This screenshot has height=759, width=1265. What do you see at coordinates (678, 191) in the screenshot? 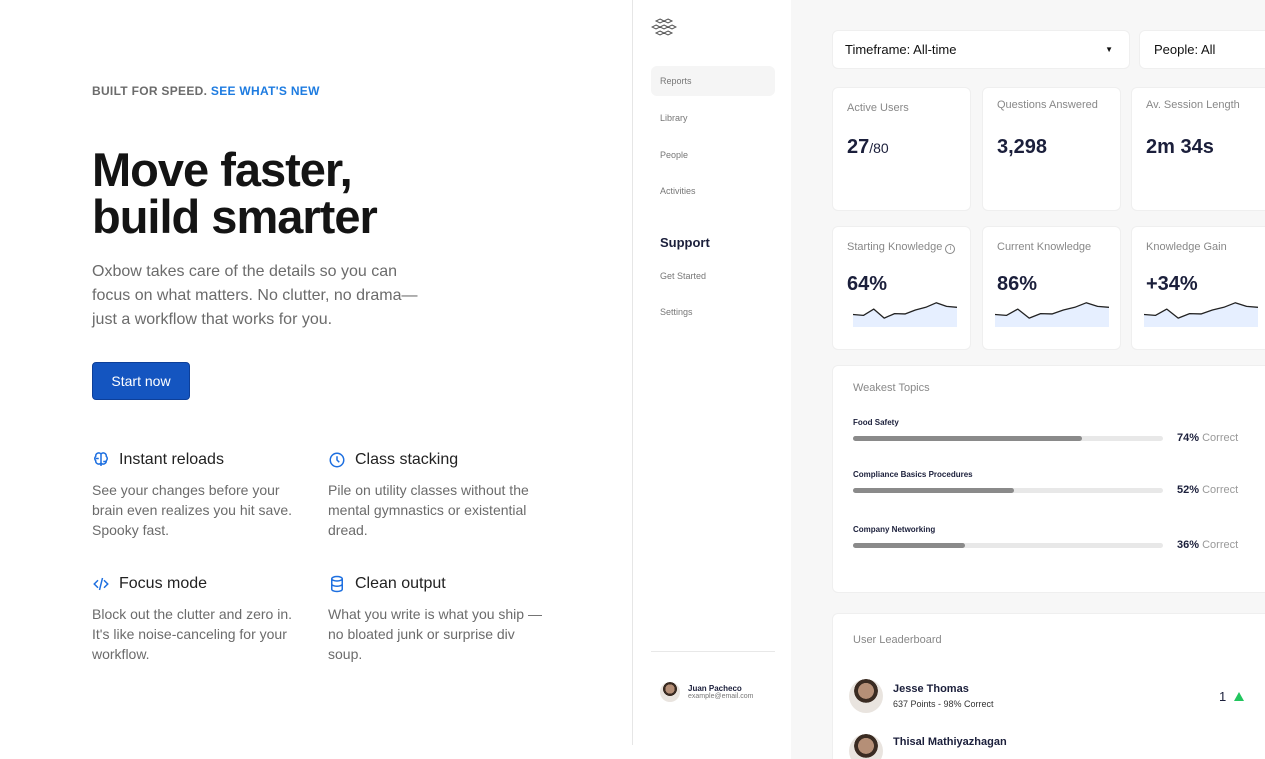
I see `sidebar-item-activities: Activities` at bounding box center [678, 191].